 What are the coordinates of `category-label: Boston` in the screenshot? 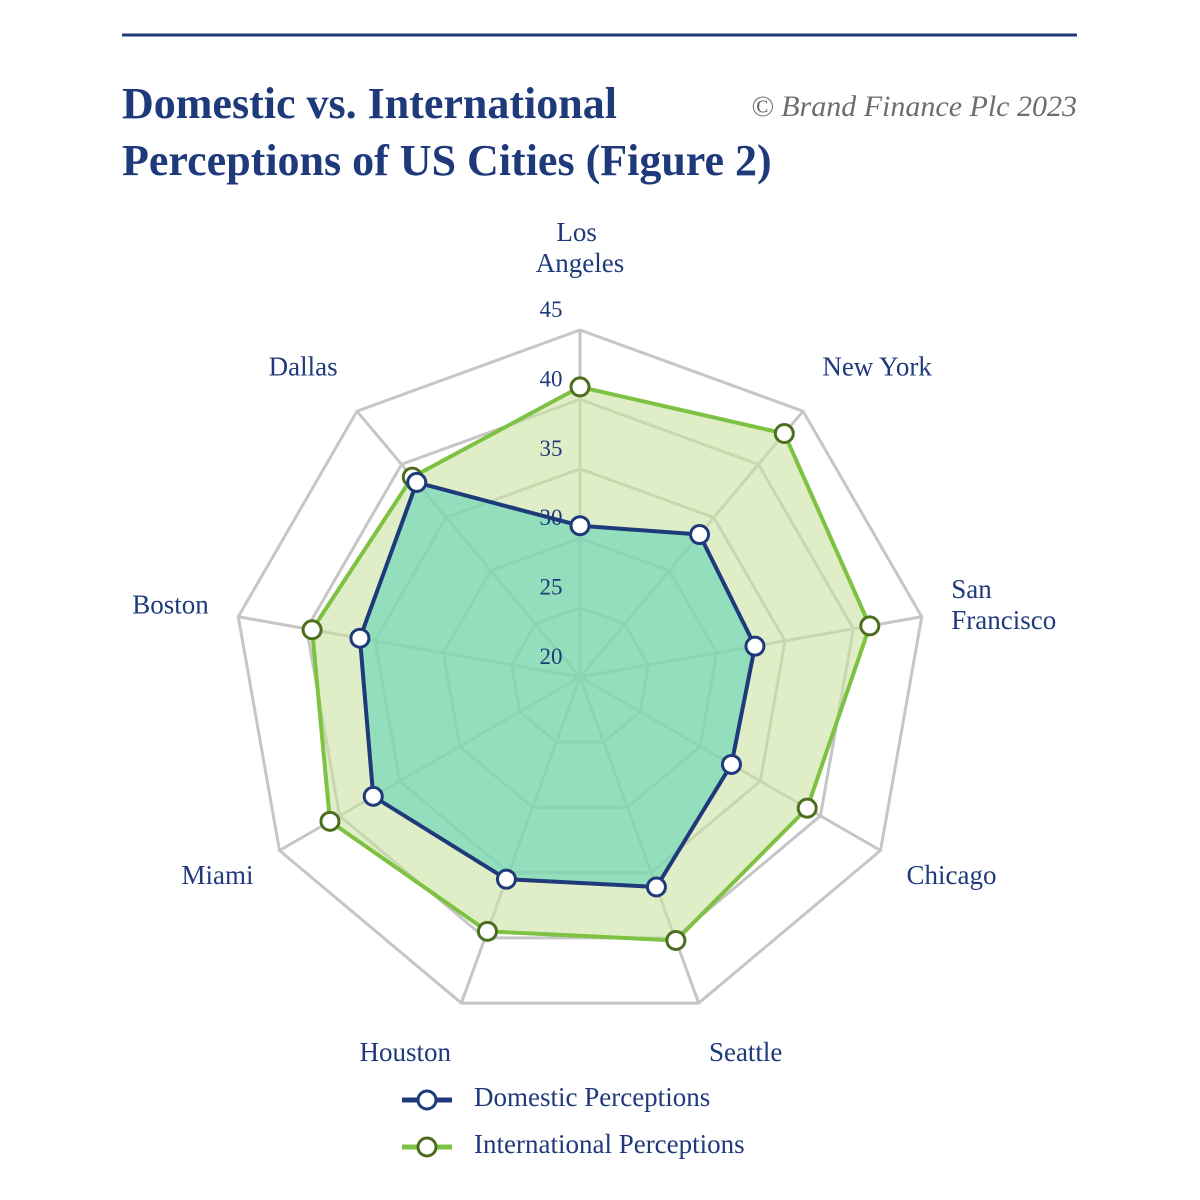 It's located at (170, 604).